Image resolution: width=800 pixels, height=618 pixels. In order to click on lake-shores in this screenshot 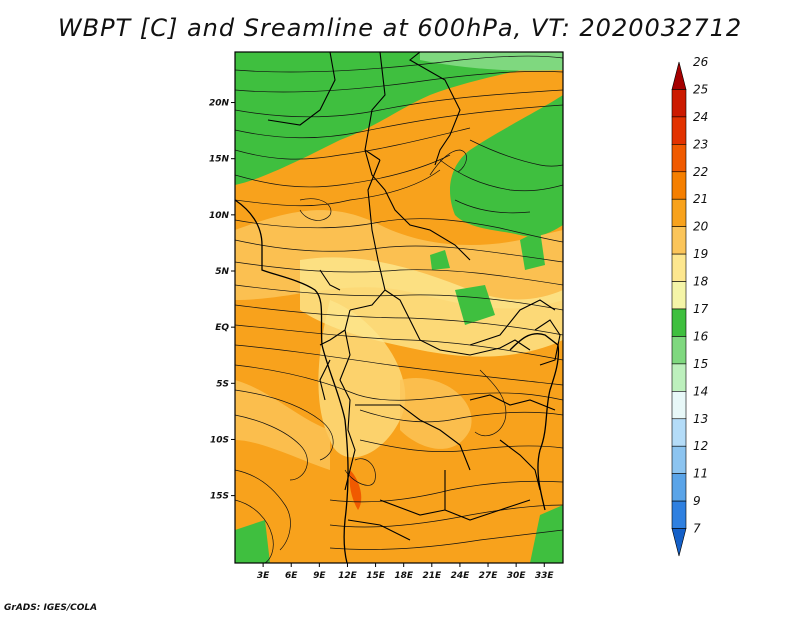, I will do `click(534, 422)`.